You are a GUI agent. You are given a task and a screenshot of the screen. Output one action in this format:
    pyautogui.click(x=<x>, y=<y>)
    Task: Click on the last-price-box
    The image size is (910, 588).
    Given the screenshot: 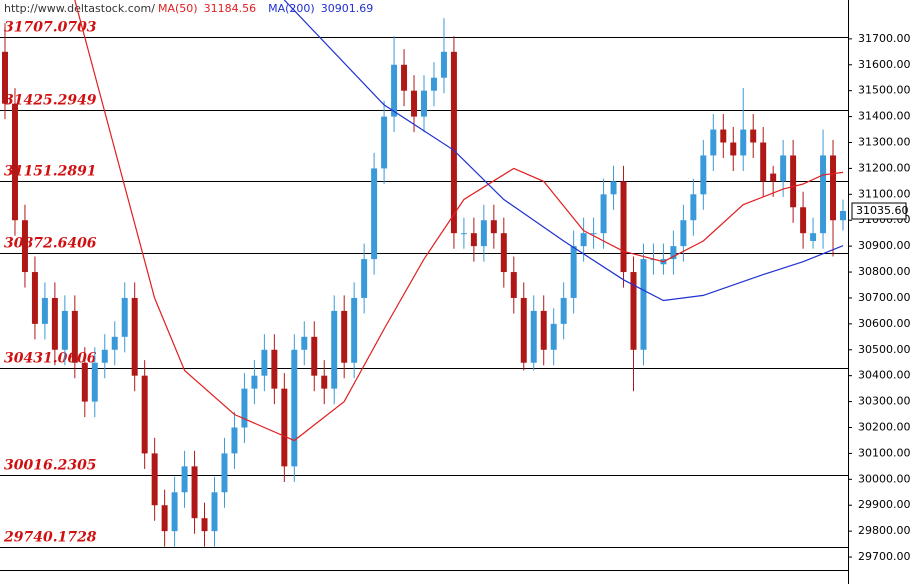 What is the action you would take?
    pyautogui.click(x=879, y=211)
    